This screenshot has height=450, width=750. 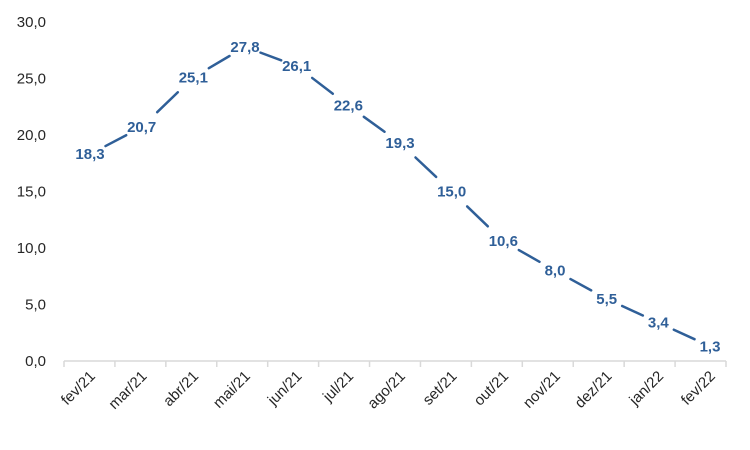 I want to click on data-label: 26,1, so click(x=296, y=66).